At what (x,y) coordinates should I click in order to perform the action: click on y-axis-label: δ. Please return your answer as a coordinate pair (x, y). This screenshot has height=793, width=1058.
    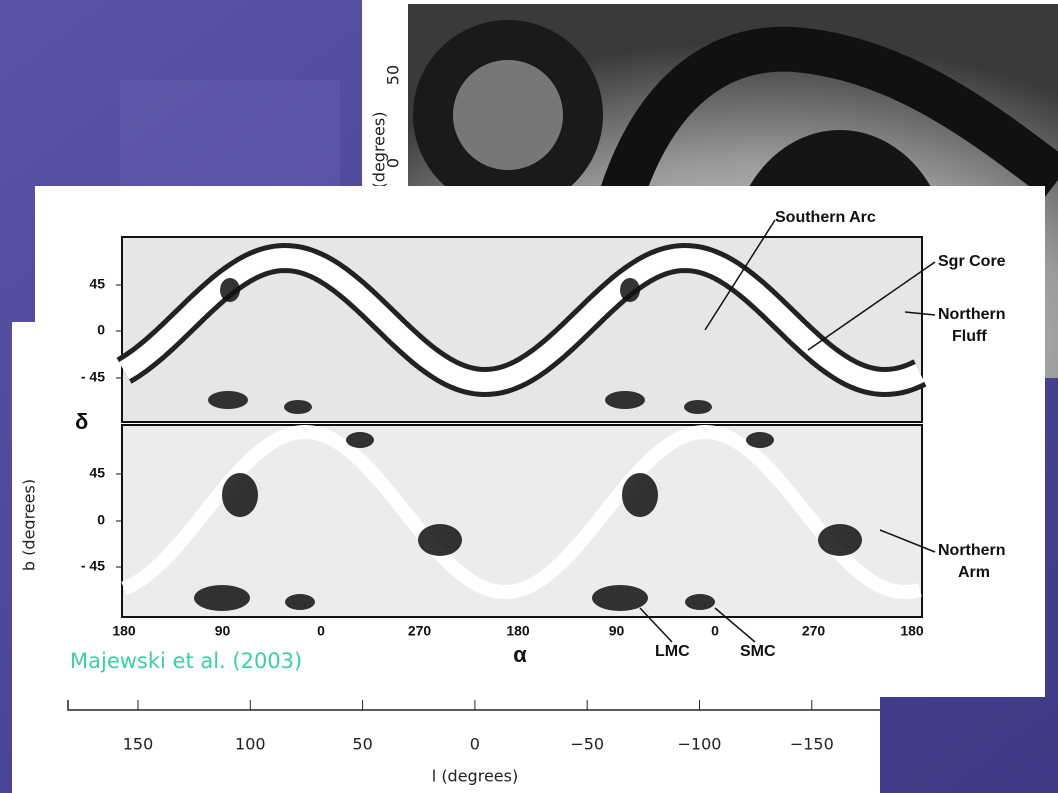
    Looking at the image, I should click on (81, 421).